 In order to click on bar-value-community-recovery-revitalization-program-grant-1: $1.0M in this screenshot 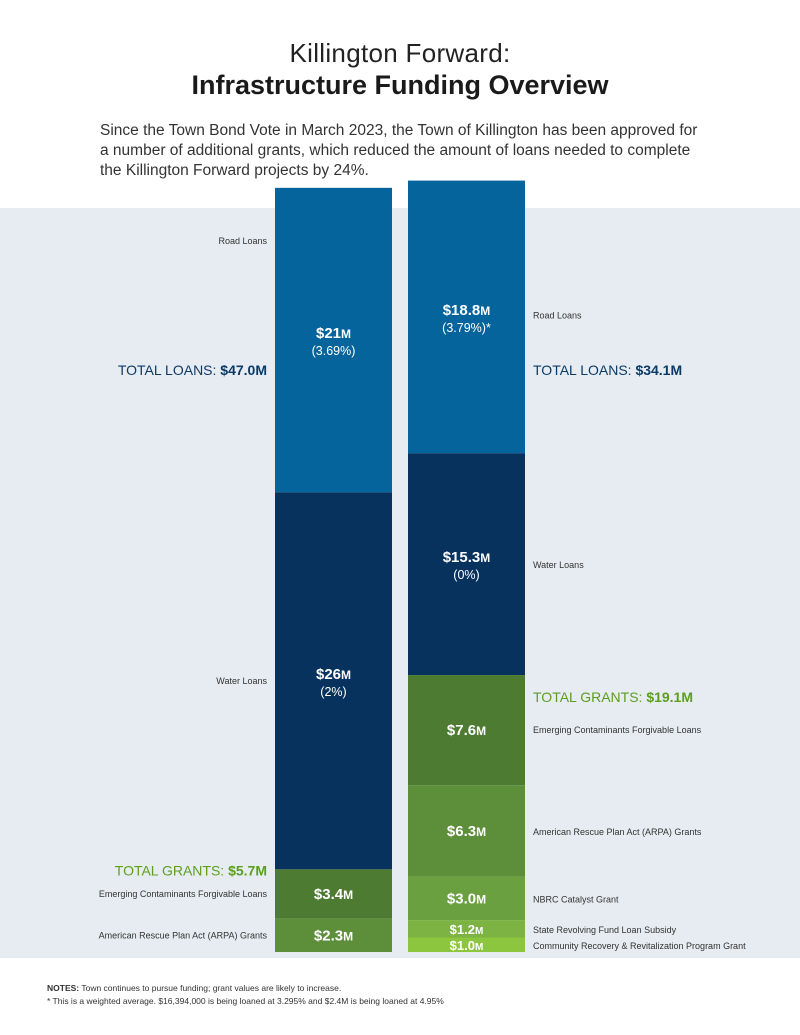, I will do `click(467, 945)`.